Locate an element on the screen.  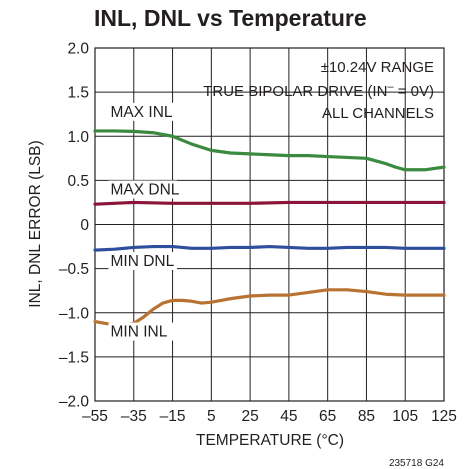
x-tick-label: –35 is located at coordinates (134, 416).